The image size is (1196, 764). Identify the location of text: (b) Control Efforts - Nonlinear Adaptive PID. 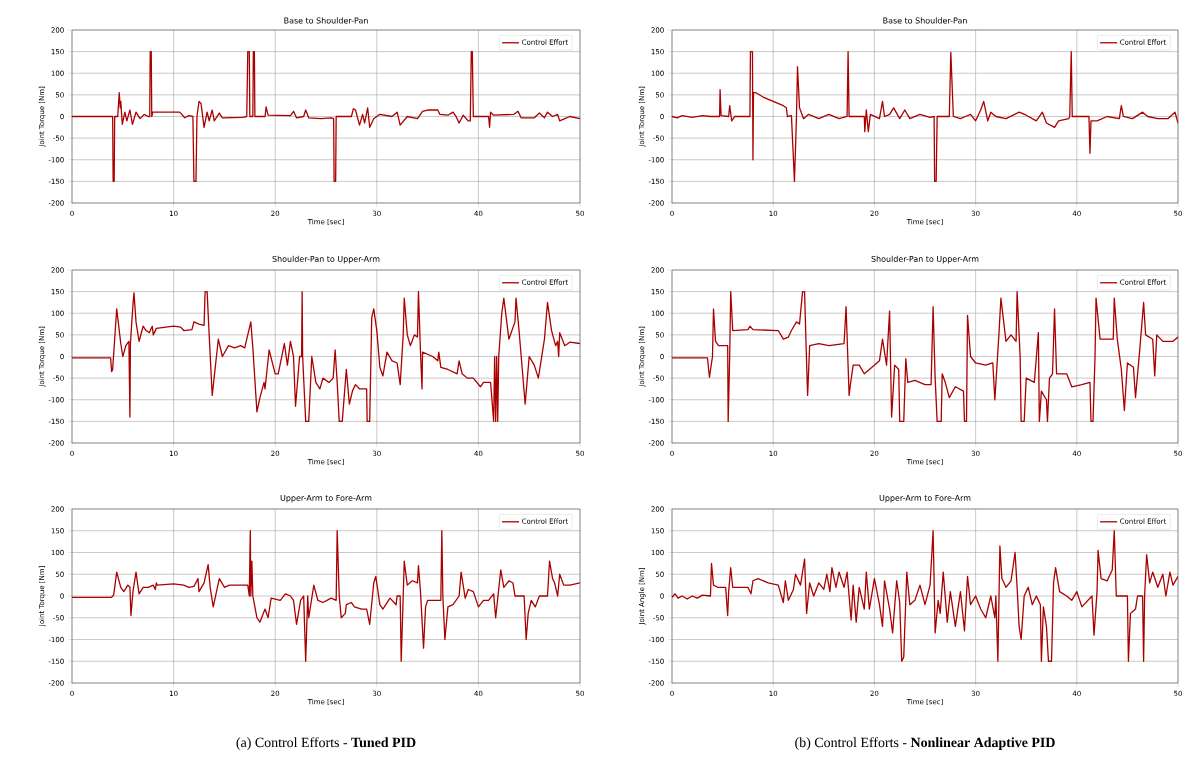
(925, 743).